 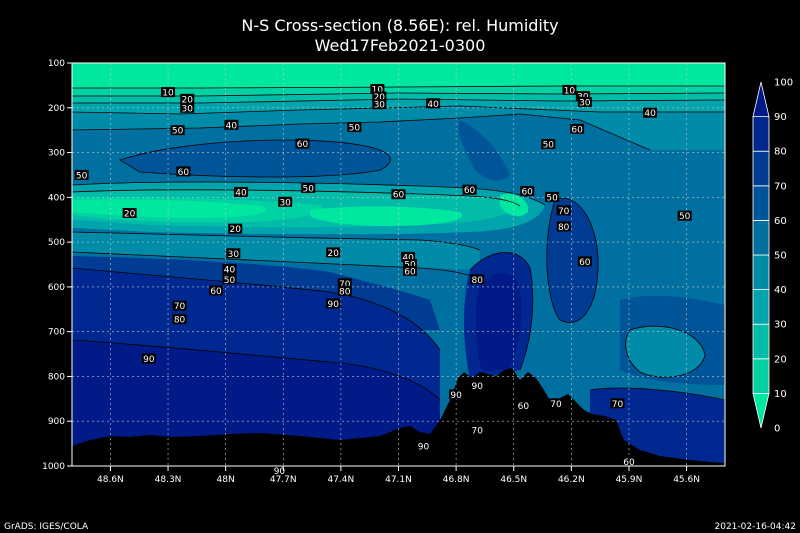 What do you see at coordinates (780, 221) in the screenshot?
I see `colorbar-tick-label: 60` at bounding box center [780, 221].